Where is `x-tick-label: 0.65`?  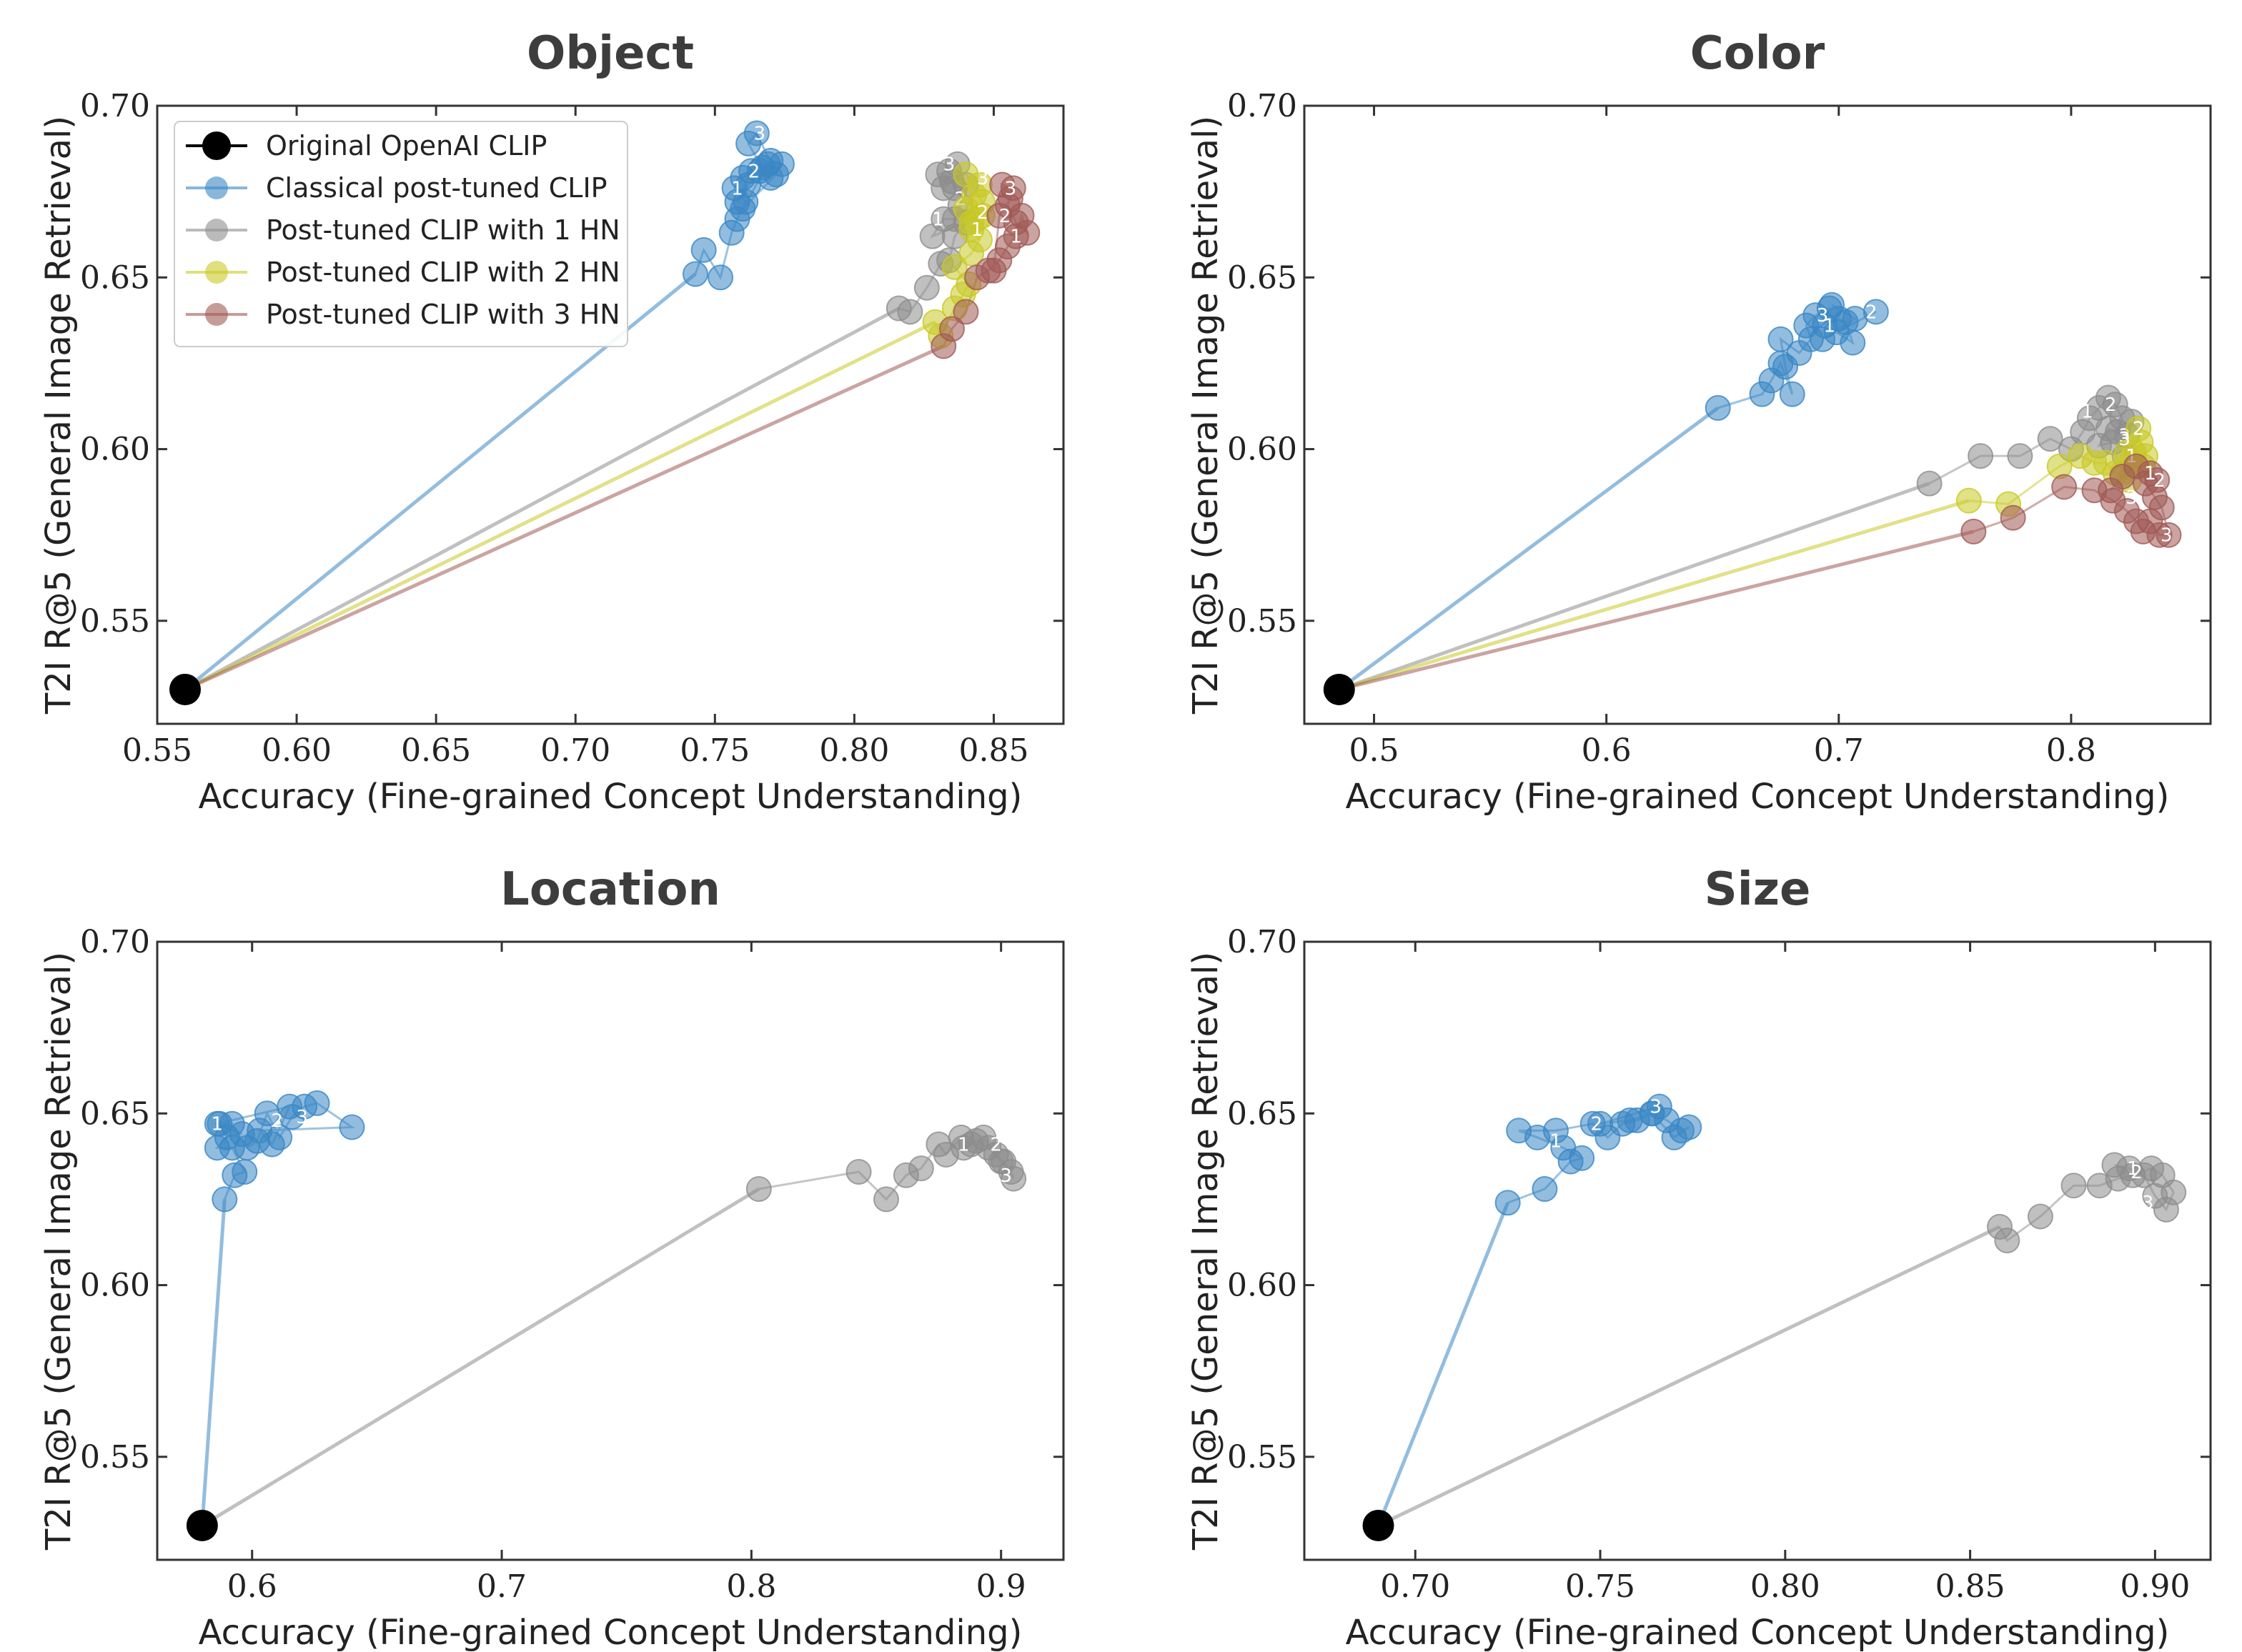
x-tick-label: 0.65 is located at coordinates (436, 750).